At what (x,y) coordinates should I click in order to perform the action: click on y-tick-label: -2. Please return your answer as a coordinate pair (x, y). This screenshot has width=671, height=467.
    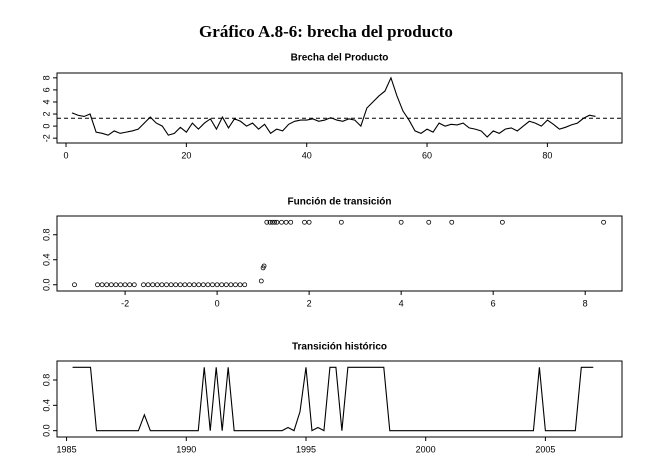
    Looking at the image, I should click on (46, 138).